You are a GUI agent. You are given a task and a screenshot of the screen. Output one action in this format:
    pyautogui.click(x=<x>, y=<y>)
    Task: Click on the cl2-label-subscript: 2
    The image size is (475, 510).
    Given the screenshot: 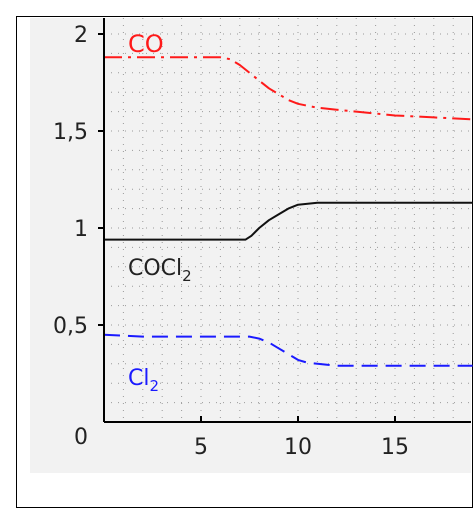 What is the action you would take?
    pyautogui.click(x=154, y=386)
    